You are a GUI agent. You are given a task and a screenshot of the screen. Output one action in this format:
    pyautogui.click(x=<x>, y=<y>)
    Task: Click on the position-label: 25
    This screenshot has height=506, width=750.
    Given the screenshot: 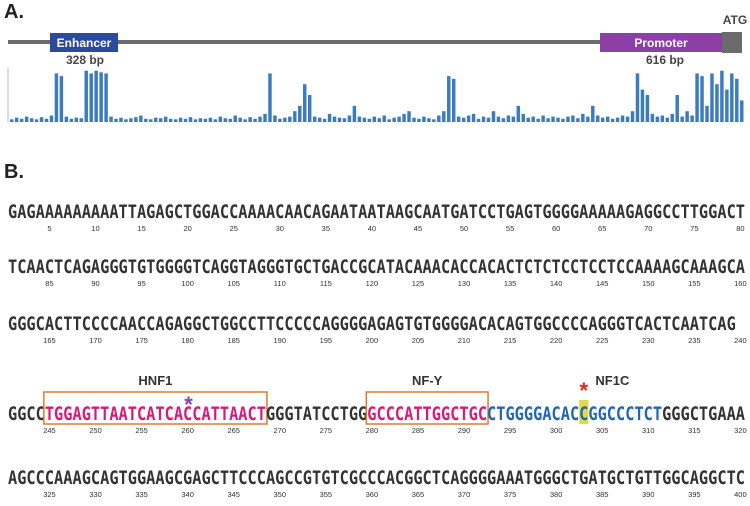 What is the action you would take?
    pyautogui.click(x=234, y=228)
    